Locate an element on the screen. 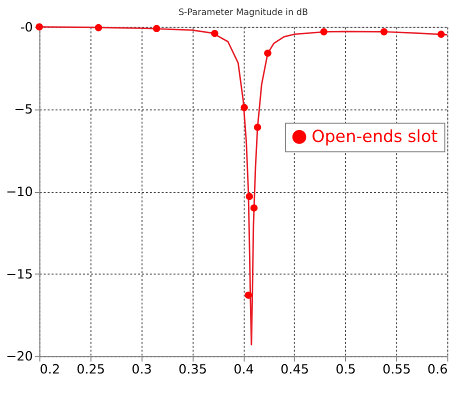 This screenshot has width=460, height=401. x-tick-label: 0.5 is located at coordinates (346, 370).